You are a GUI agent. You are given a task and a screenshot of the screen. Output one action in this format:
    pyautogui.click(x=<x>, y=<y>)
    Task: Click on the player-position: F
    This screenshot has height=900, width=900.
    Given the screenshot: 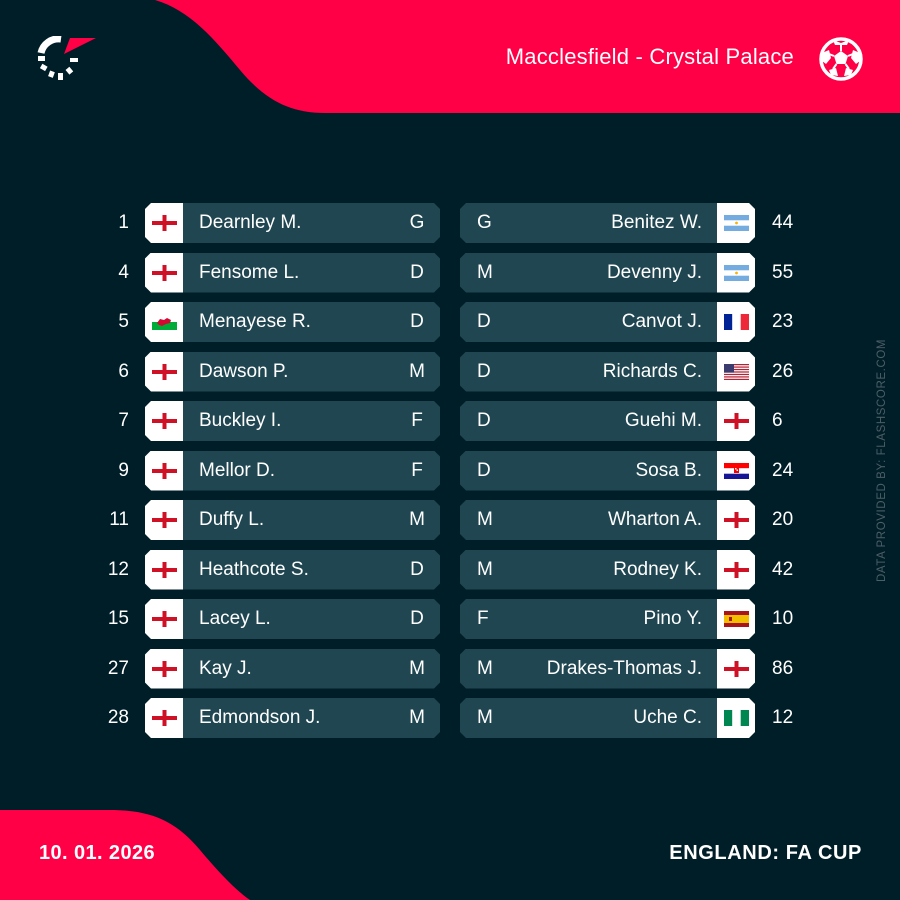 What is the action you would take?
    pyautogui.click(x=483, y=618)
    